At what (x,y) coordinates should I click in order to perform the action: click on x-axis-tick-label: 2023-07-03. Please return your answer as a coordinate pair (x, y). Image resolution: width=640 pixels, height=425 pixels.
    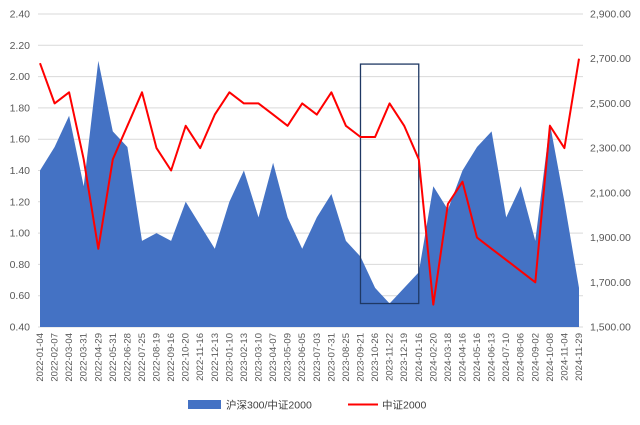
    Looking at the image, I should click on (317, 357).